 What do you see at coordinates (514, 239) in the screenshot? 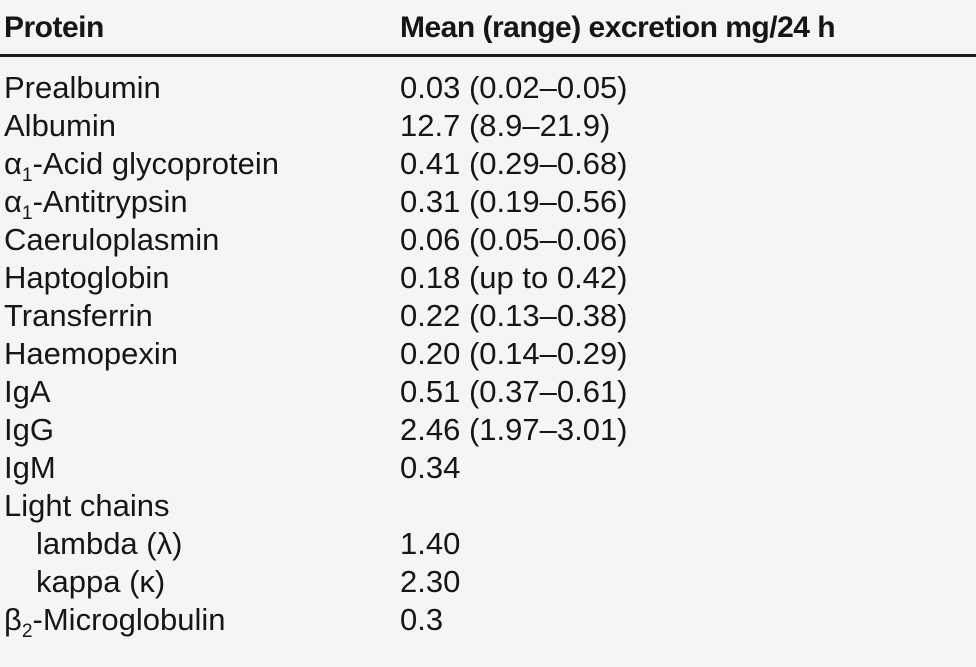
I see `value-cell: 0.06 (0.05–0.06)` at bounding box center [514, 239].